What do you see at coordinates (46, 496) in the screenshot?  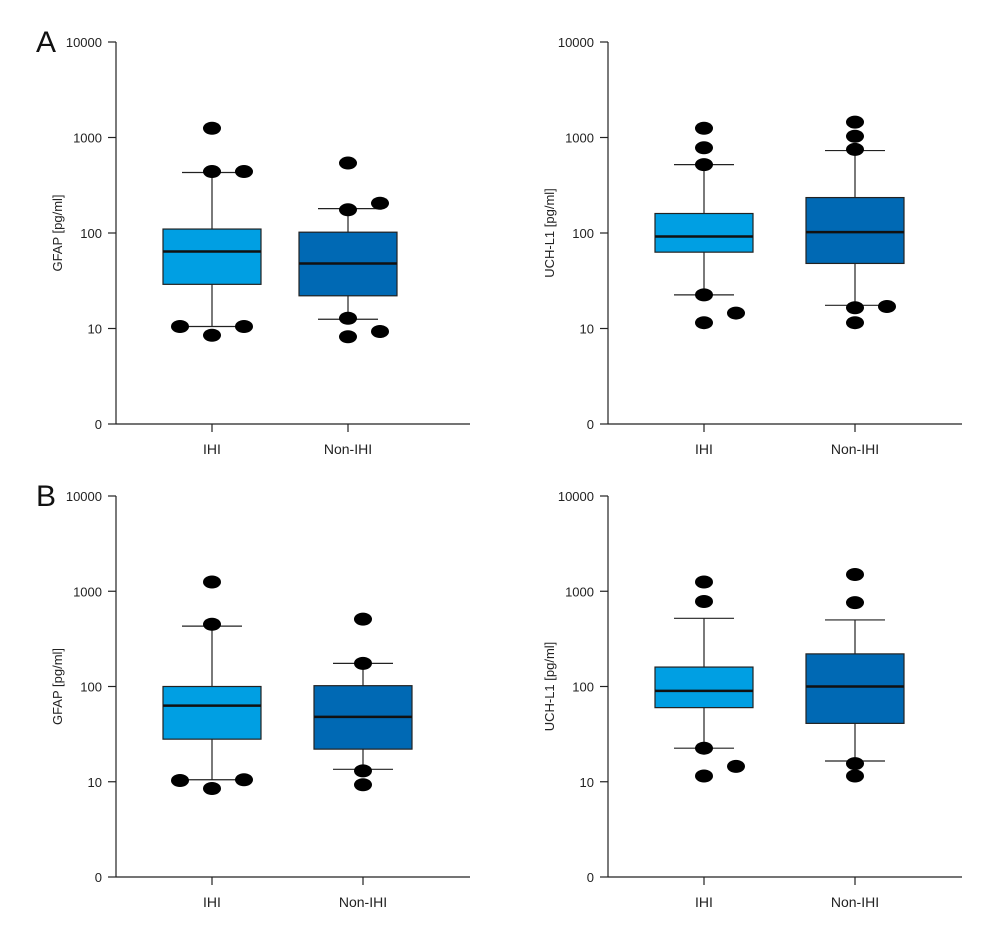 I see `panel-letter: B` at bounding box center [46, 496].